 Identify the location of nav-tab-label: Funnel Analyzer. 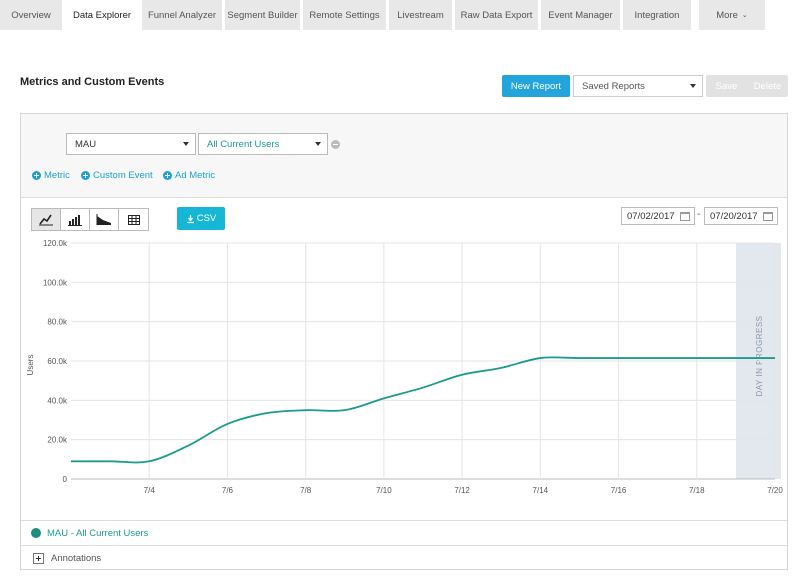
(182, 15).